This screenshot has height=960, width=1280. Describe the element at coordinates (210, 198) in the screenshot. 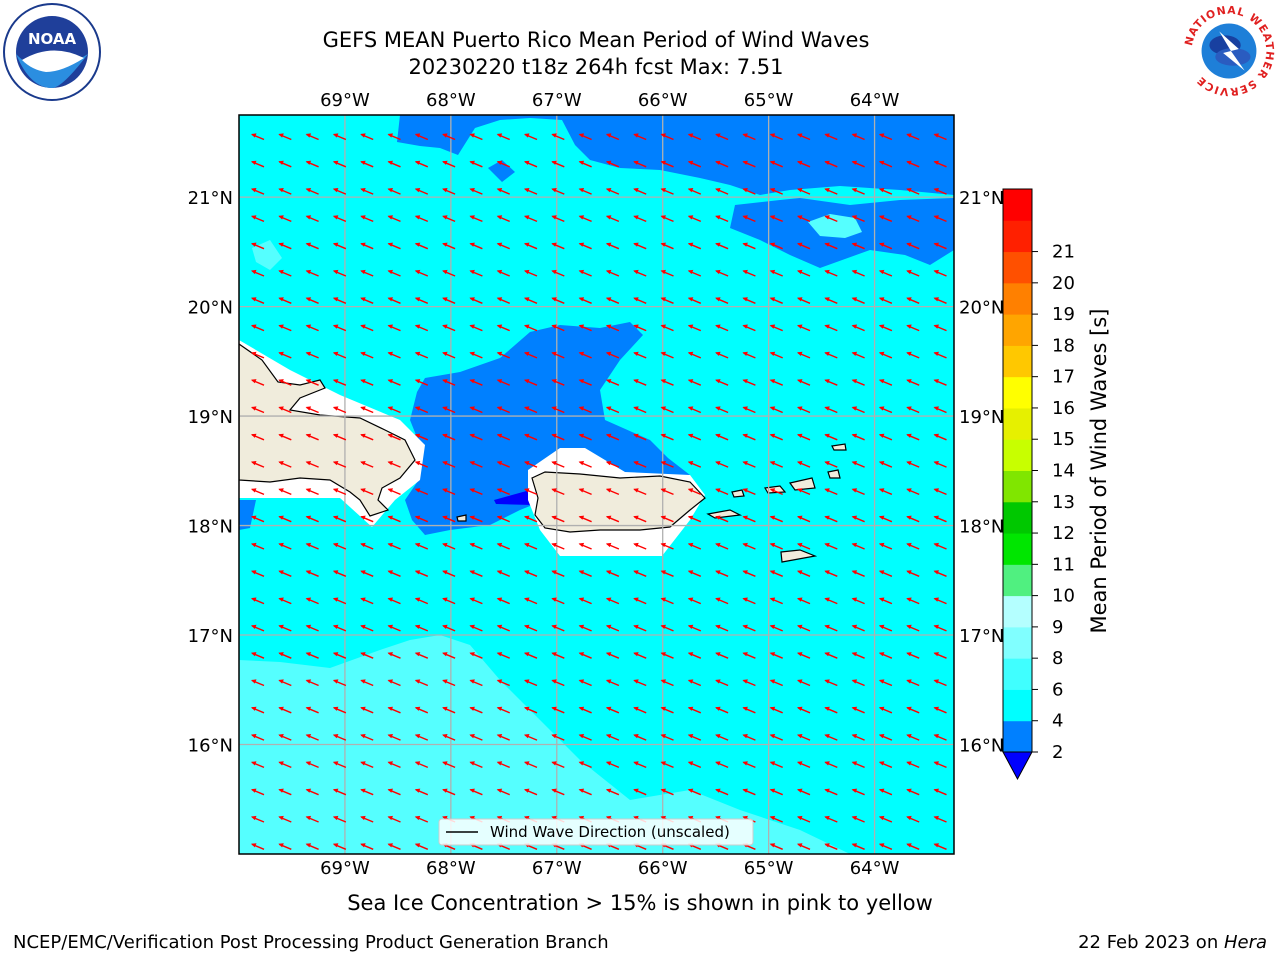

I see `lat-label: 21°N` at that location.